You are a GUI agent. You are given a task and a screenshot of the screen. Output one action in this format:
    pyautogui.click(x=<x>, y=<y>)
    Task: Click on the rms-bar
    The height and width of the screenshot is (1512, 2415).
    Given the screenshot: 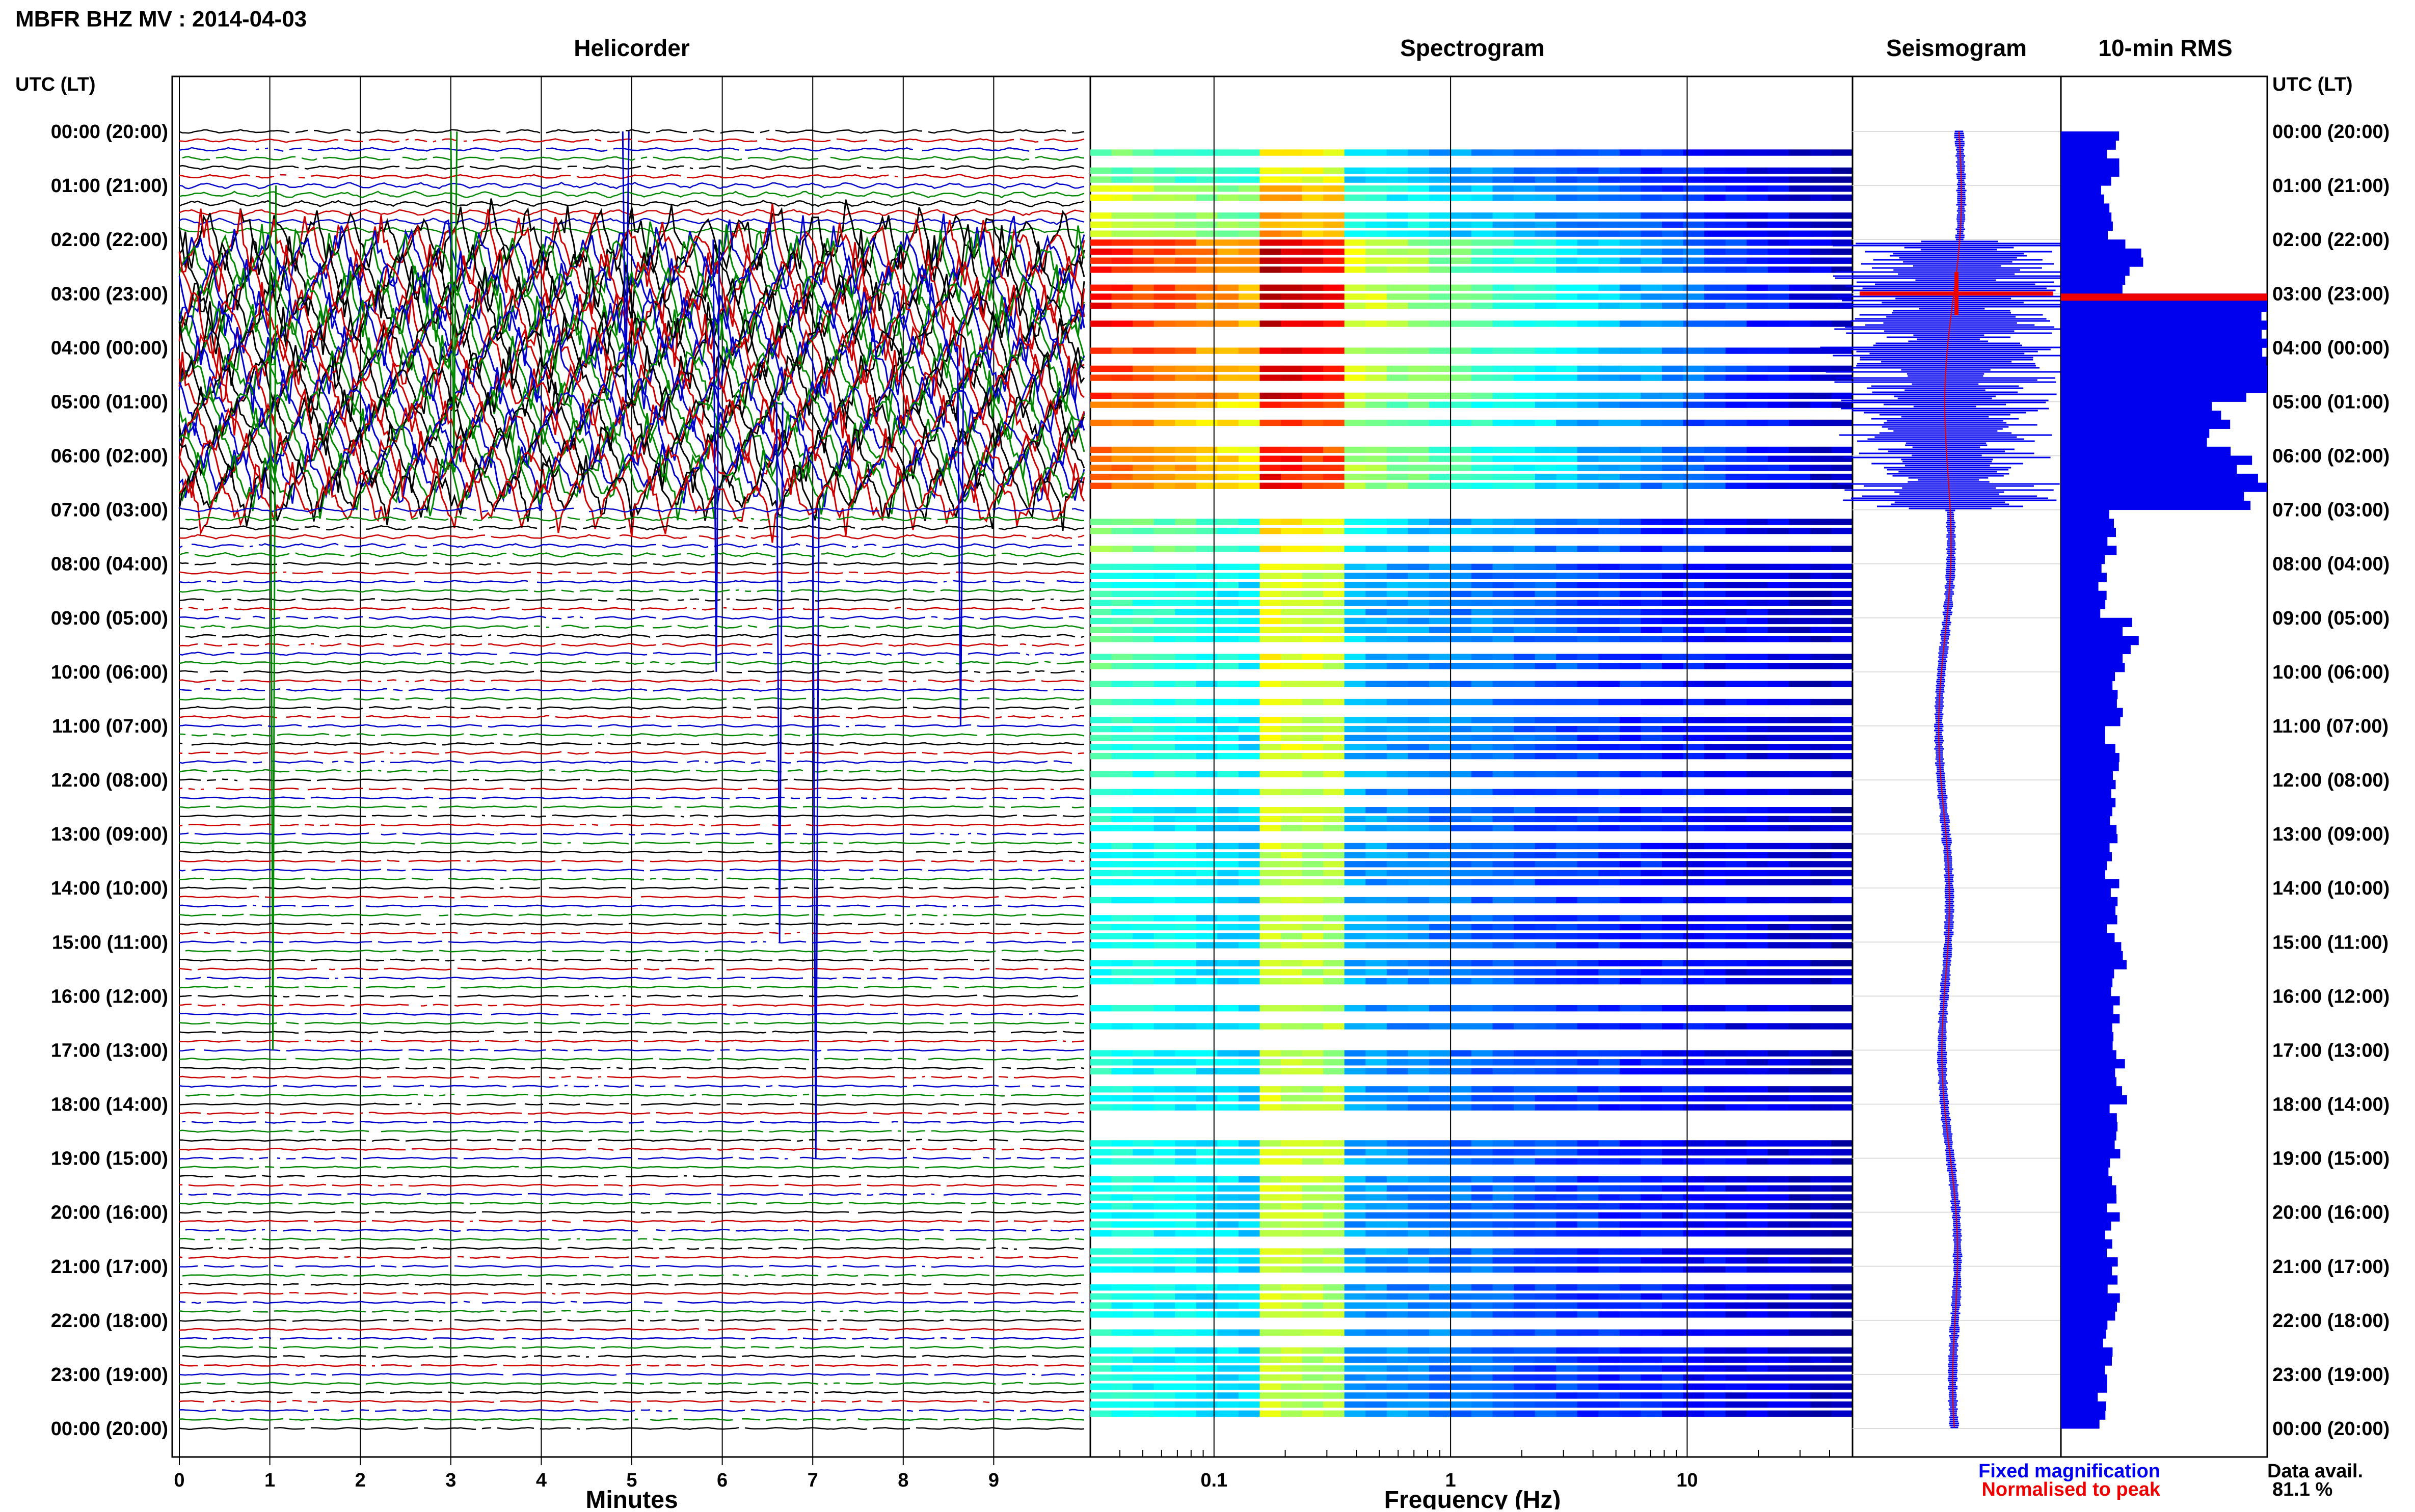 What is the action you would take?
    pyautogui.click(x=2136, y=406)
    